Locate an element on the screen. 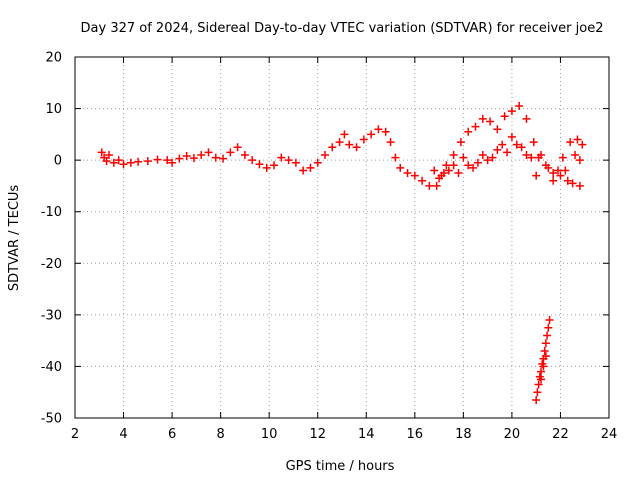 This screenshot has width=640, height=480. x-tick-label: 16 is located at coordinates (415, 434).